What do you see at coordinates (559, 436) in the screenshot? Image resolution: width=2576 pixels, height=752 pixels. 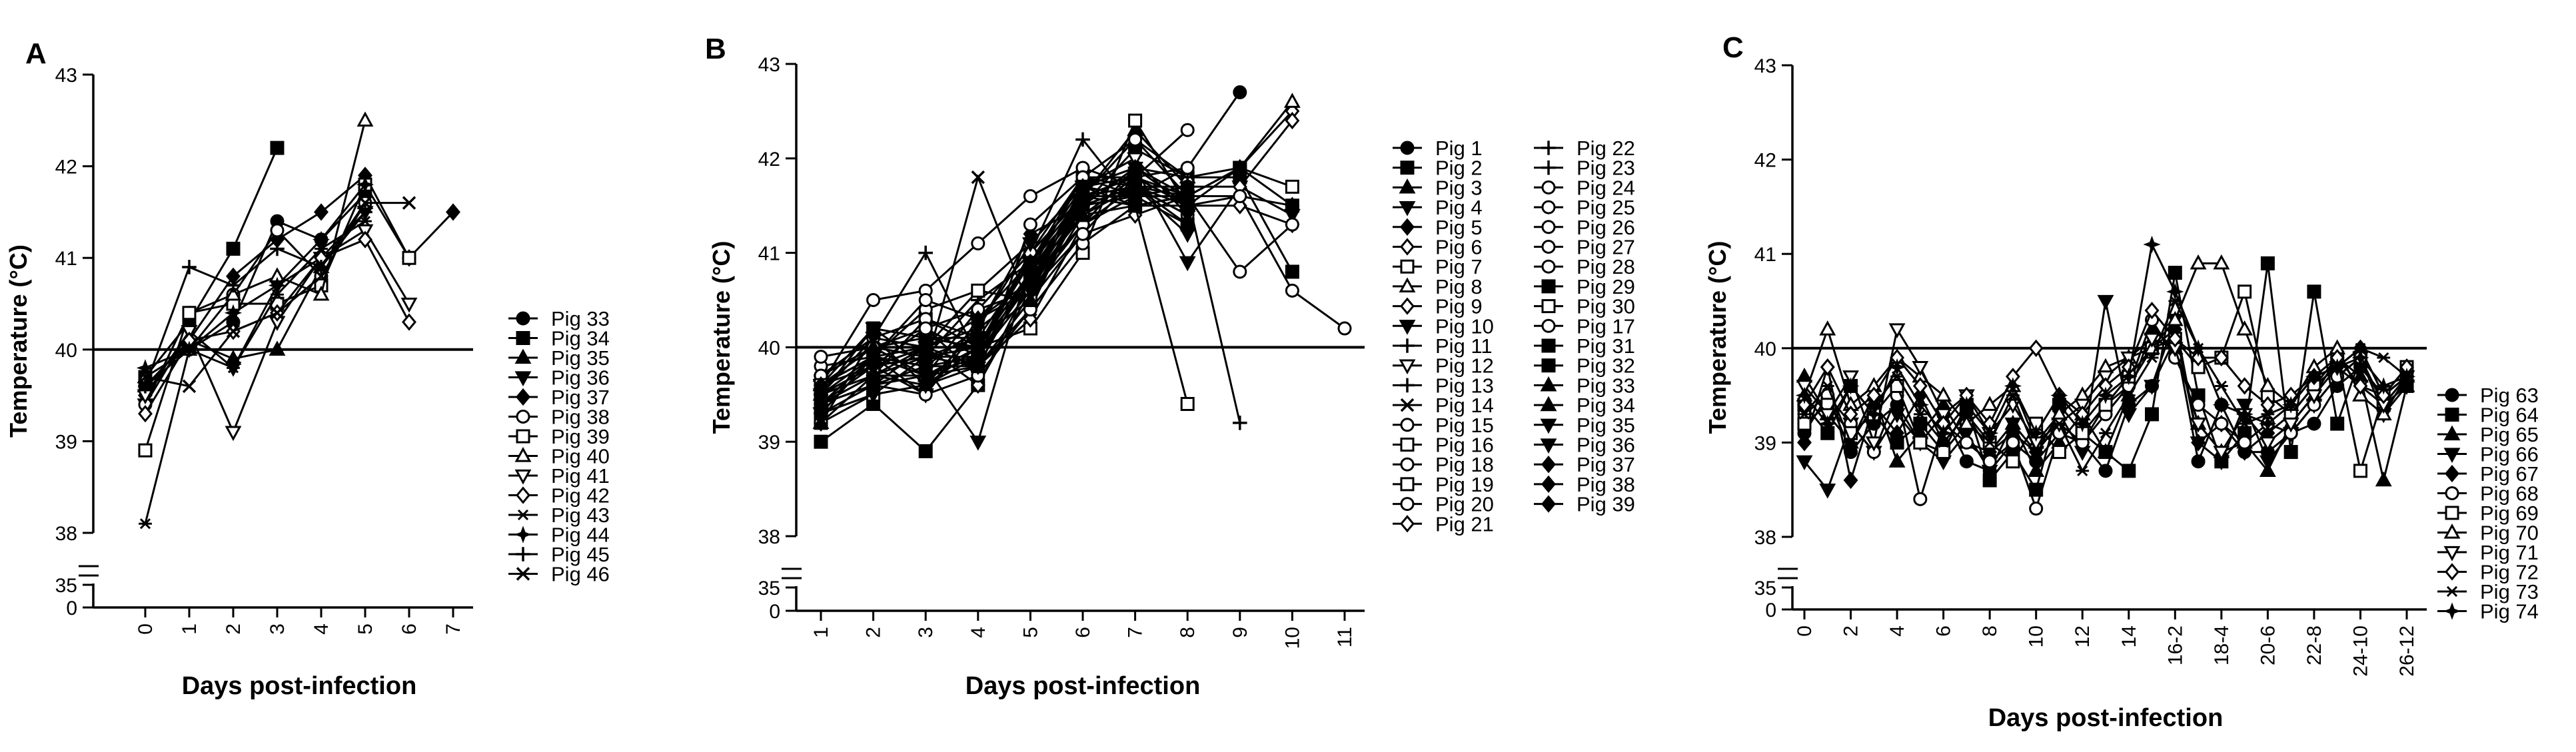 I see `legend-item: Pig 39` at bounding box center [559, 436].